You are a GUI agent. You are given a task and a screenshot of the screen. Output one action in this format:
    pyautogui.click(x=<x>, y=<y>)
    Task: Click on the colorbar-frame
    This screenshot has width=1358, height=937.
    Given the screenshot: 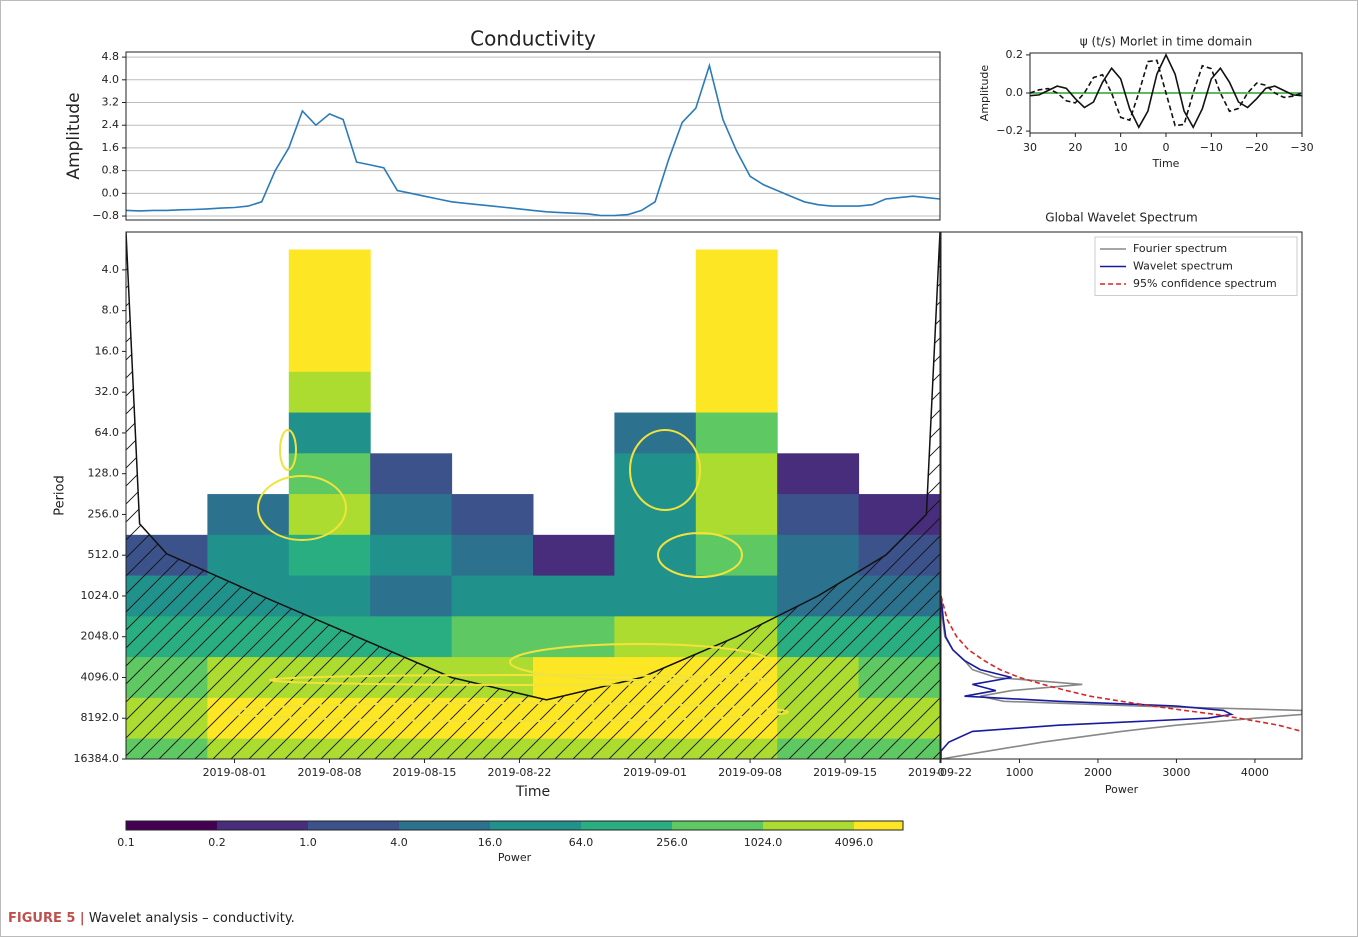 What is the action you would take?
    pyautogui.click(x=514, y=825)
    